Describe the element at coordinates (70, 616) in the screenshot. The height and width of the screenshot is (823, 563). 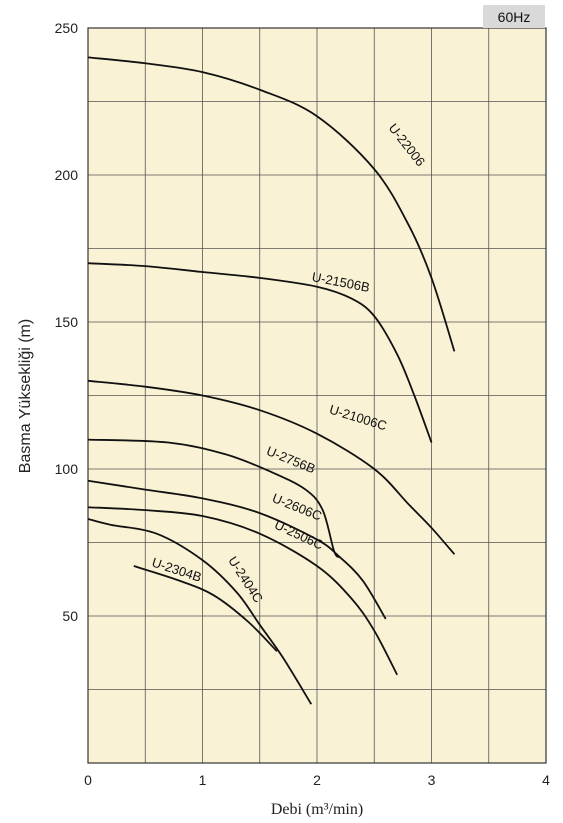
I see `y-tick-label: 50` at that location.